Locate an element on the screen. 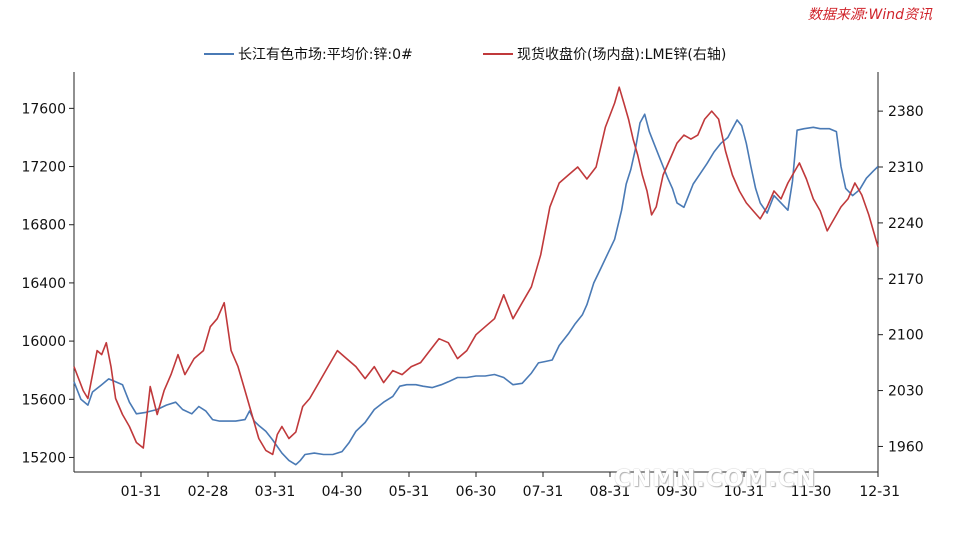  legend-item-lme-zinc: 现货收盘价(场内盘):LME锌(右轴) is located at coordinates (604, 54).